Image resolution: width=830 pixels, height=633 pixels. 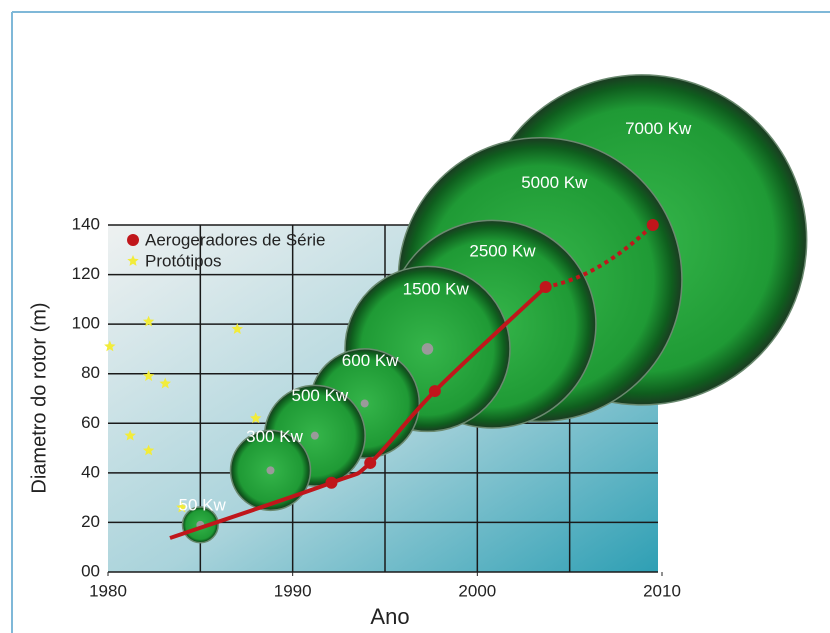 What do you see at coordinates (108, 590) in the screenshot?
I see `x-tick-label: 1980` at bounding box center [108, 590].